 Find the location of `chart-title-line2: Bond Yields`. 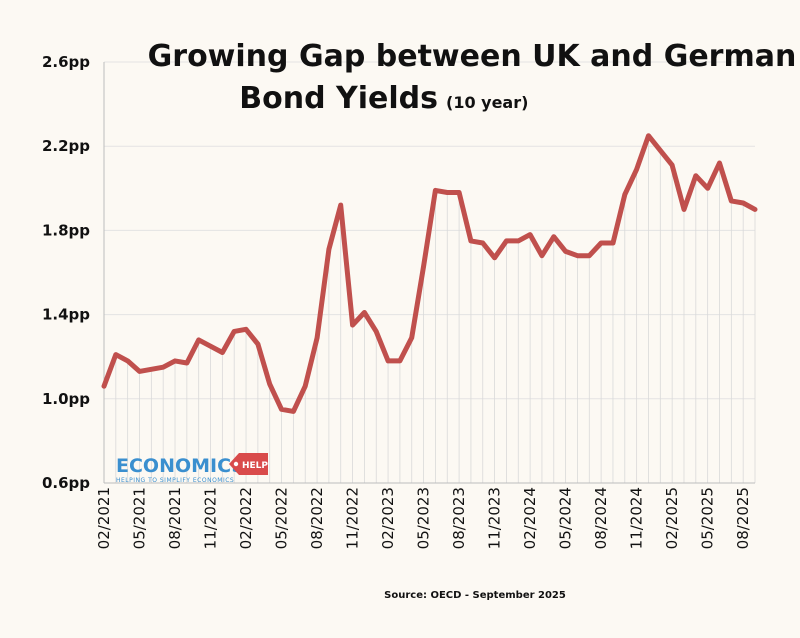

chart-title-line2: Bond Yields is located at coordinates (338, 98).